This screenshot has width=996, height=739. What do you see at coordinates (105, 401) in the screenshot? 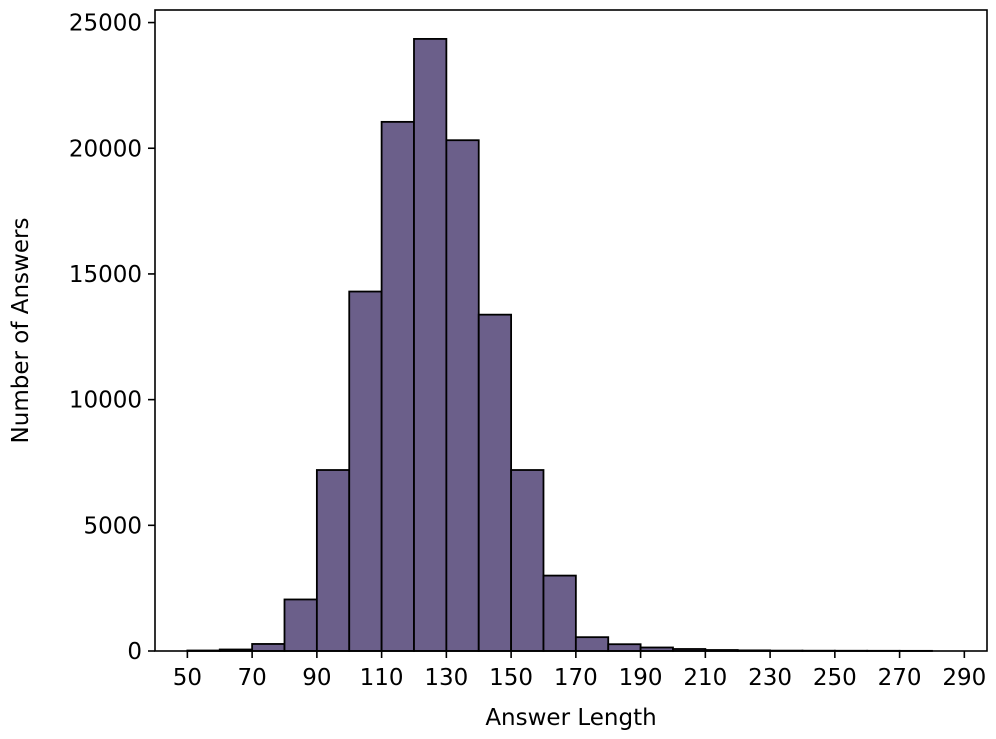
I see `y-tick-label: 10000` at bounding box center [105, 401].